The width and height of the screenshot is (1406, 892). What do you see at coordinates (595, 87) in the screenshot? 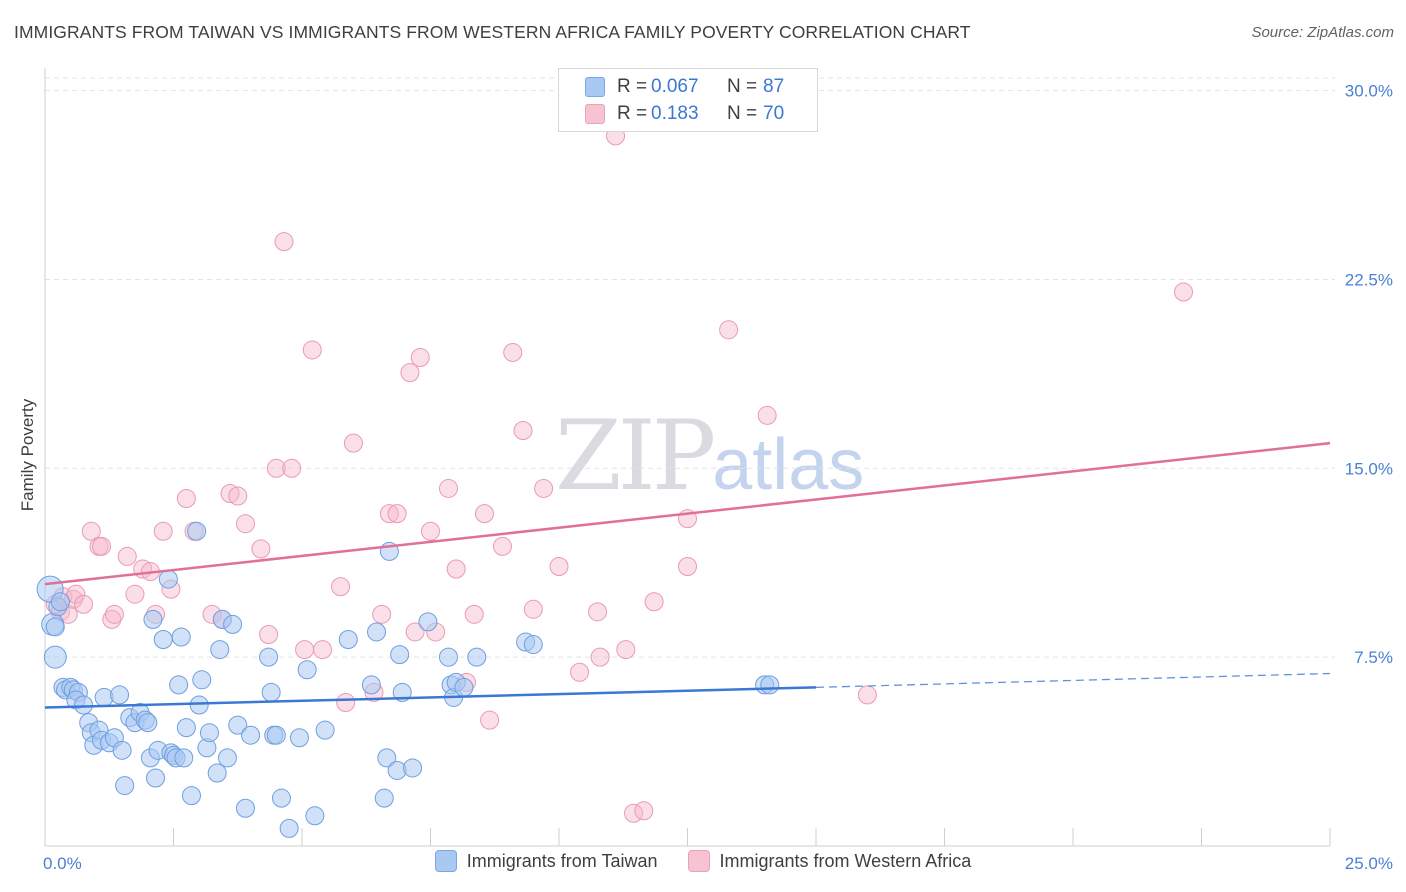
I see `legend-swatch-taiwan` at bounding box center [595, 87].